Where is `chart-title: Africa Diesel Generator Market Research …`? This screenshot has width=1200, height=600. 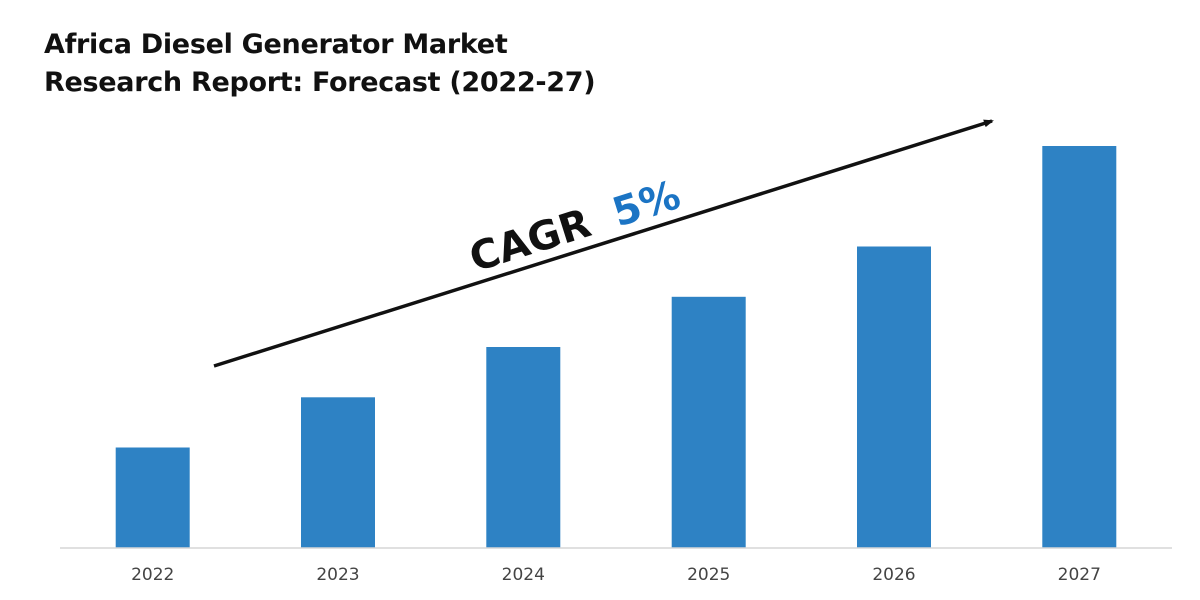 chart-title: Africa Diesel Generator Market Research … is located at coordinates (320, 63).